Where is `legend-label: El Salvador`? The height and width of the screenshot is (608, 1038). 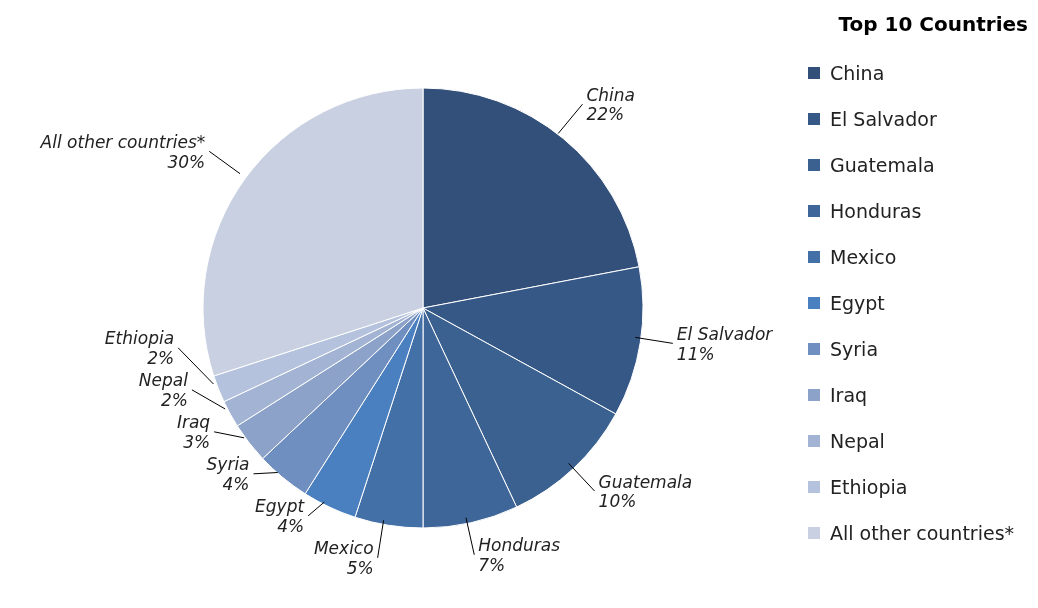 legend-label: El Salvador is located at coordinates (883, 119).